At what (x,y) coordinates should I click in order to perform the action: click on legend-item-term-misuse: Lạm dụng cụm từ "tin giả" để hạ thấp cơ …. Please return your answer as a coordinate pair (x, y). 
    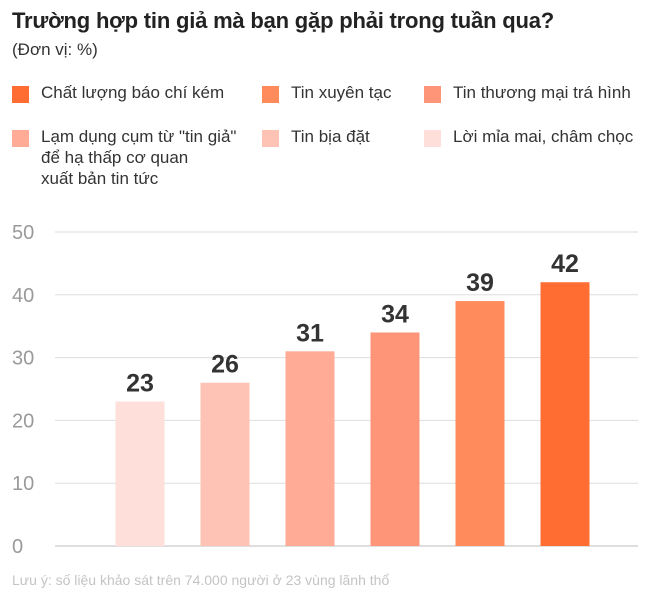
    Looking at the image, I should click on (124, 157).